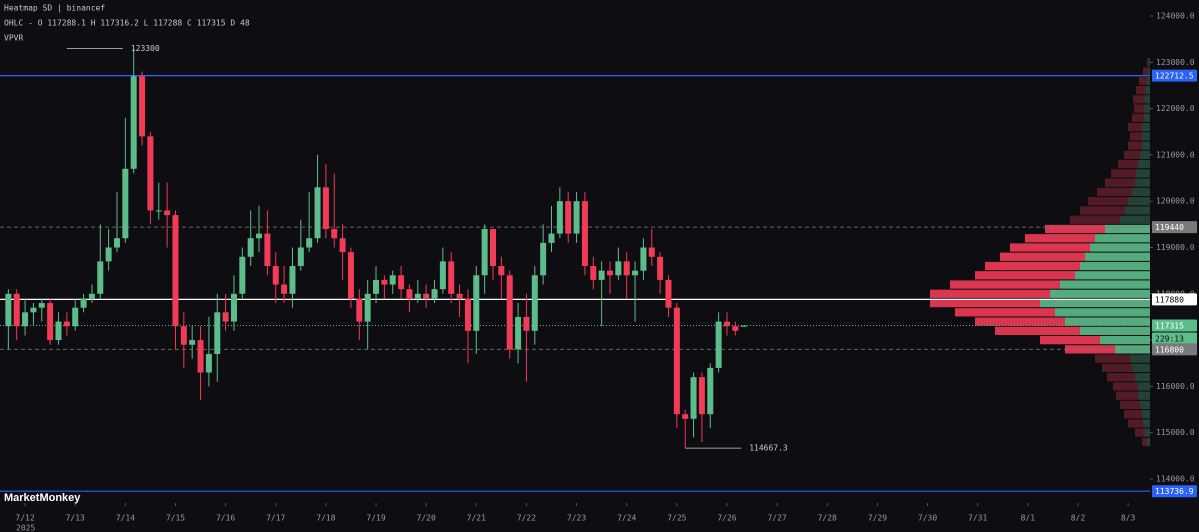 This screenshot has height=532, width=1199. I want to click on level-label: 117315, so click(1169, 326).